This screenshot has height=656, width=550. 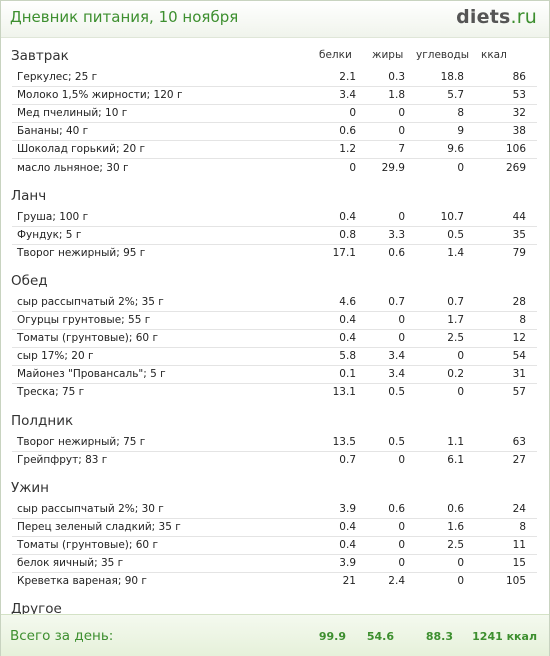 What do you see at coordinates (519, 392) in the screenshot?
I see `food-kcal: 57` at bounding box center [519, 392].